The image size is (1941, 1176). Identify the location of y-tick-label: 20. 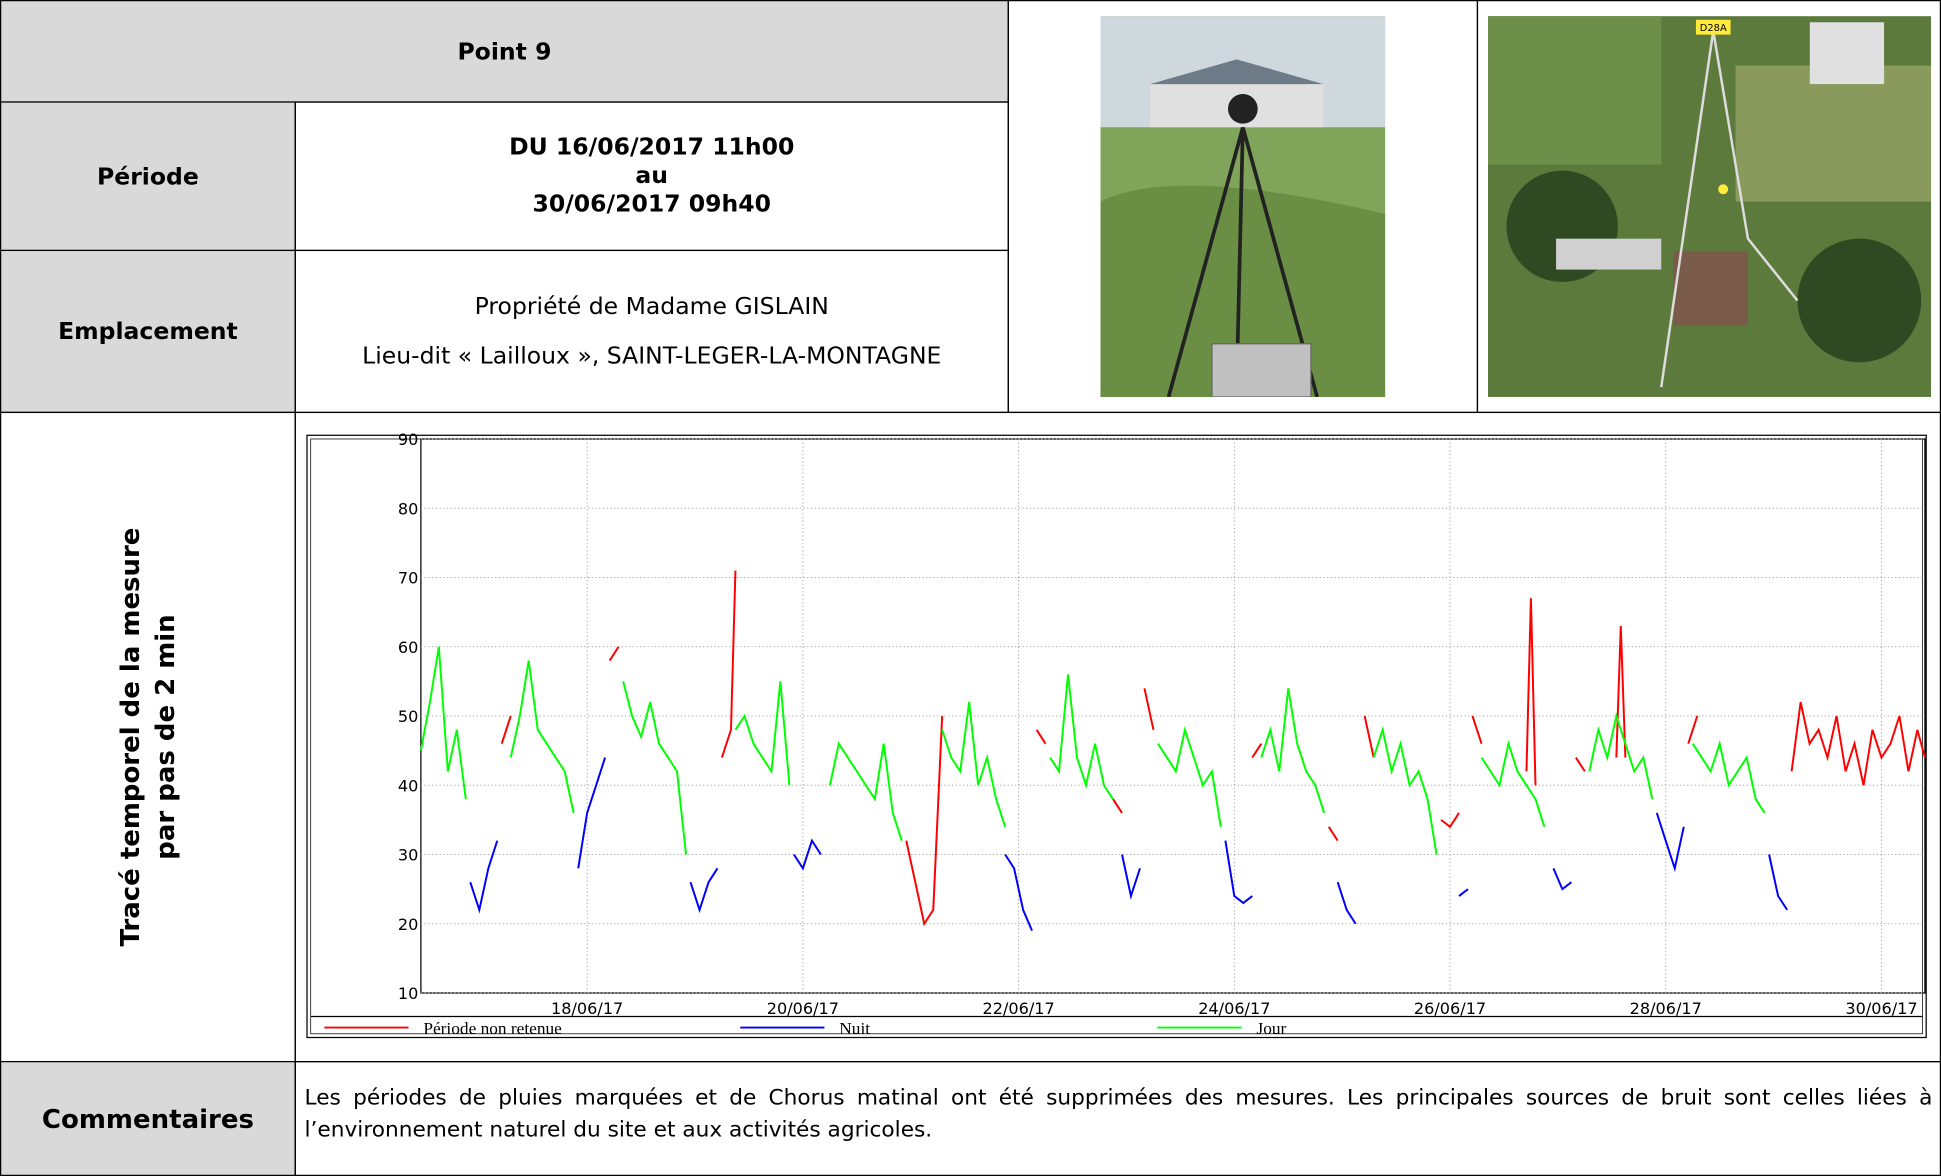
(408, 924).